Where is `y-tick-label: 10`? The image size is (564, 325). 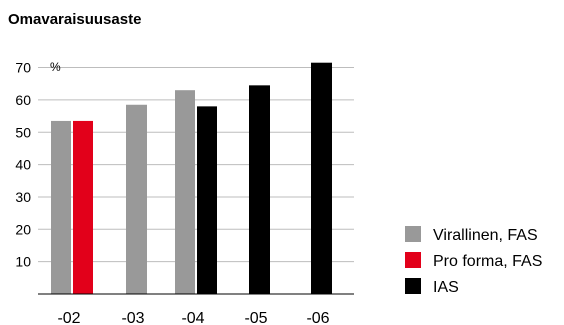 y-tick-label: 10 is located at coordinates (23, 262).